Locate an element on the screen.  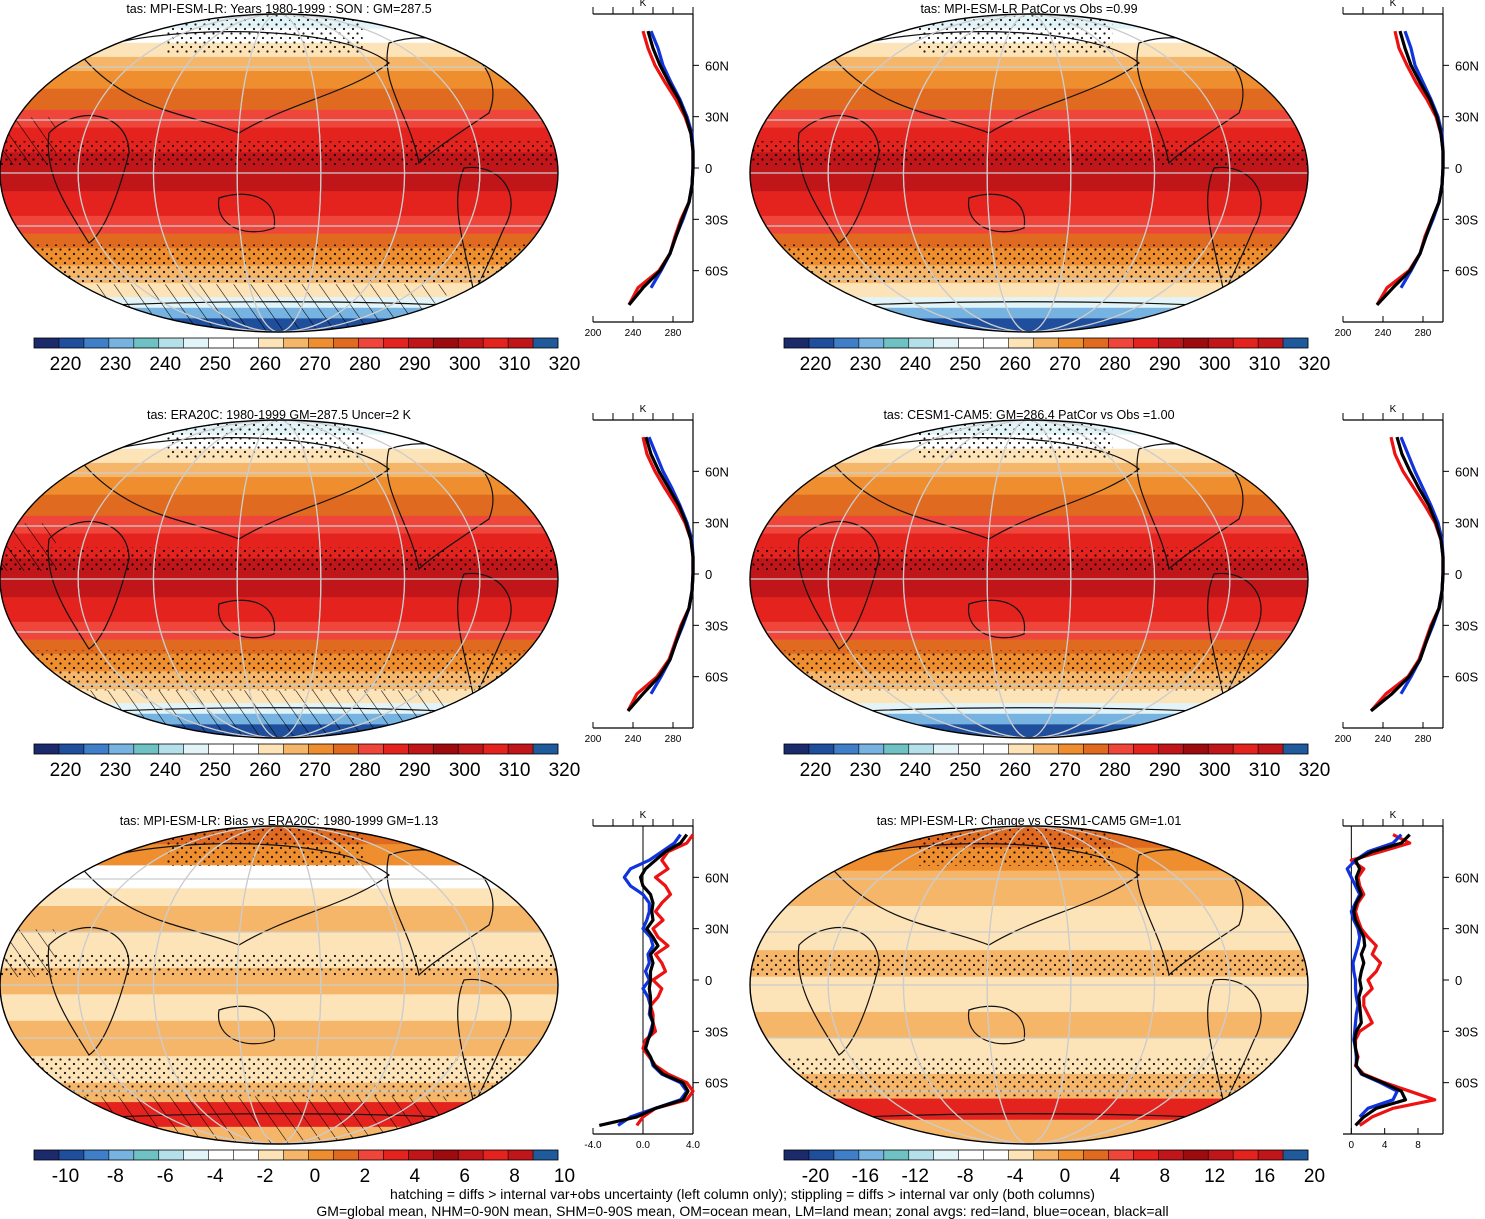
colorbar-tick-label: 280 is located at coordinates (1115, 770).